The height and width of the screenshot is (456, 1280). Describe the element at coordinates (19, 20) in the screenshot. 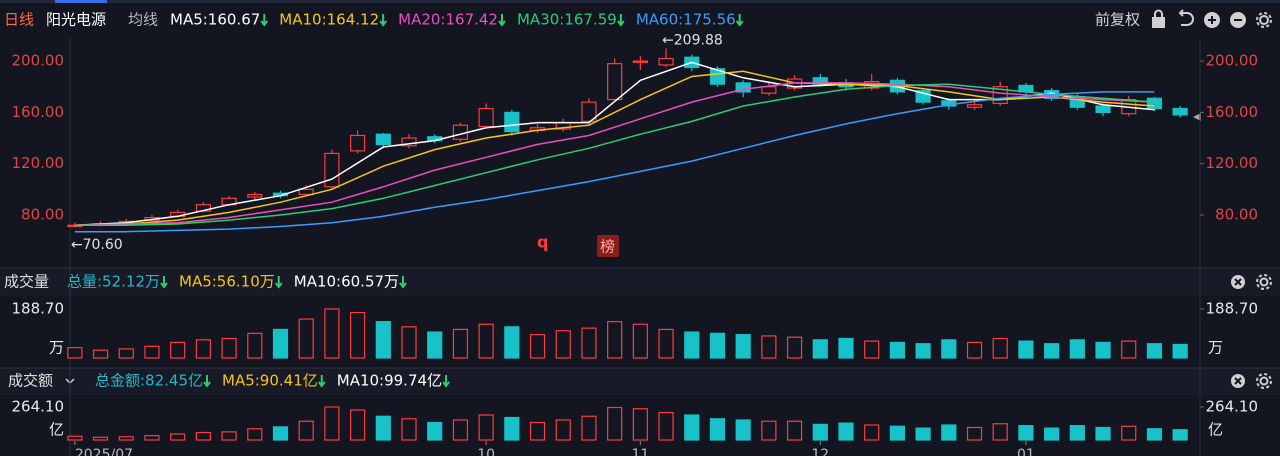

I see `period: 日线` at that location.